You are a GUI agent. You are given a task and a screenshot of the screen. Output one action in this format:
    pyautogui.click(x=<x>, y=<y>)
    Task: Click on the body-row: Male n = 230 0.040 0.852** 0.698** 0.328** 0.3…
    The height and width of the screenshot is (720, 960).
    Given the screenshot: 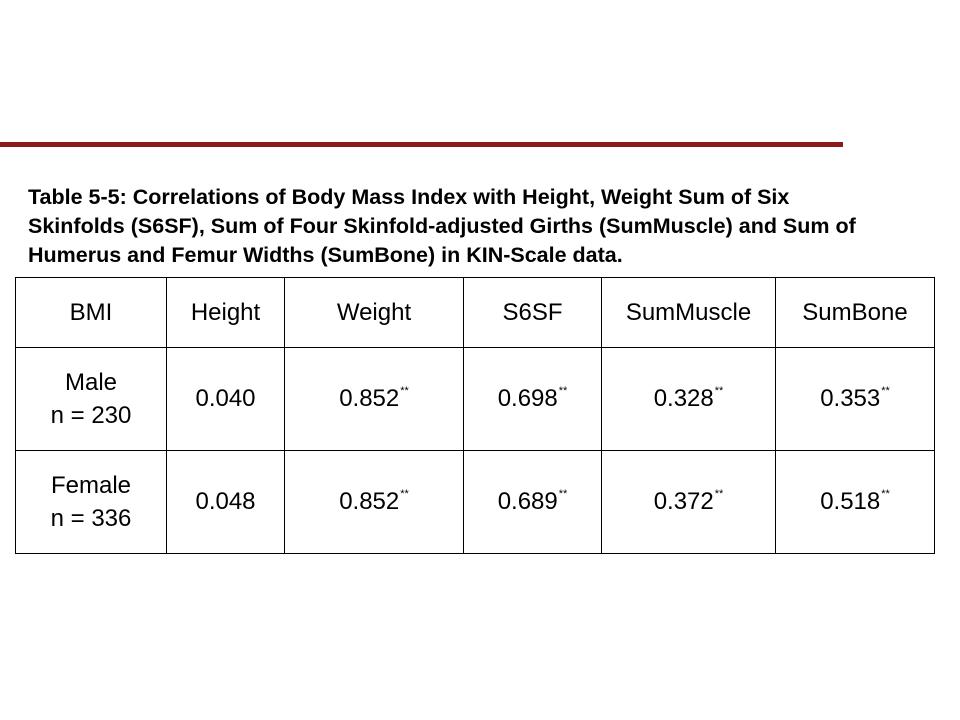 What is the action you would take?
    pyautogui.click(x=475, y=399)
    